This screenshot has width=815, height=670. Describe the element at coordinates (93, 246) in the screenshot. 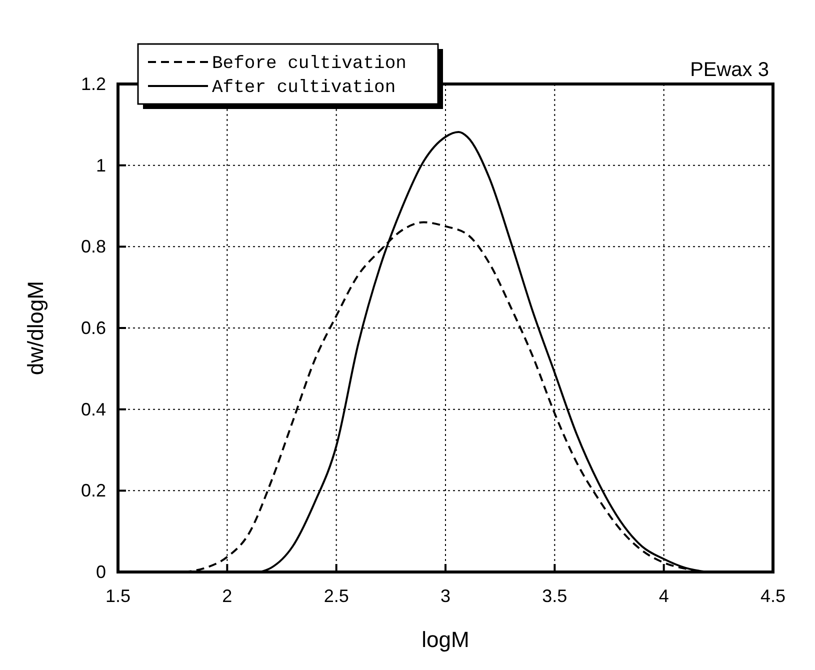

I see `y-tick-label: 0.8` at that location.